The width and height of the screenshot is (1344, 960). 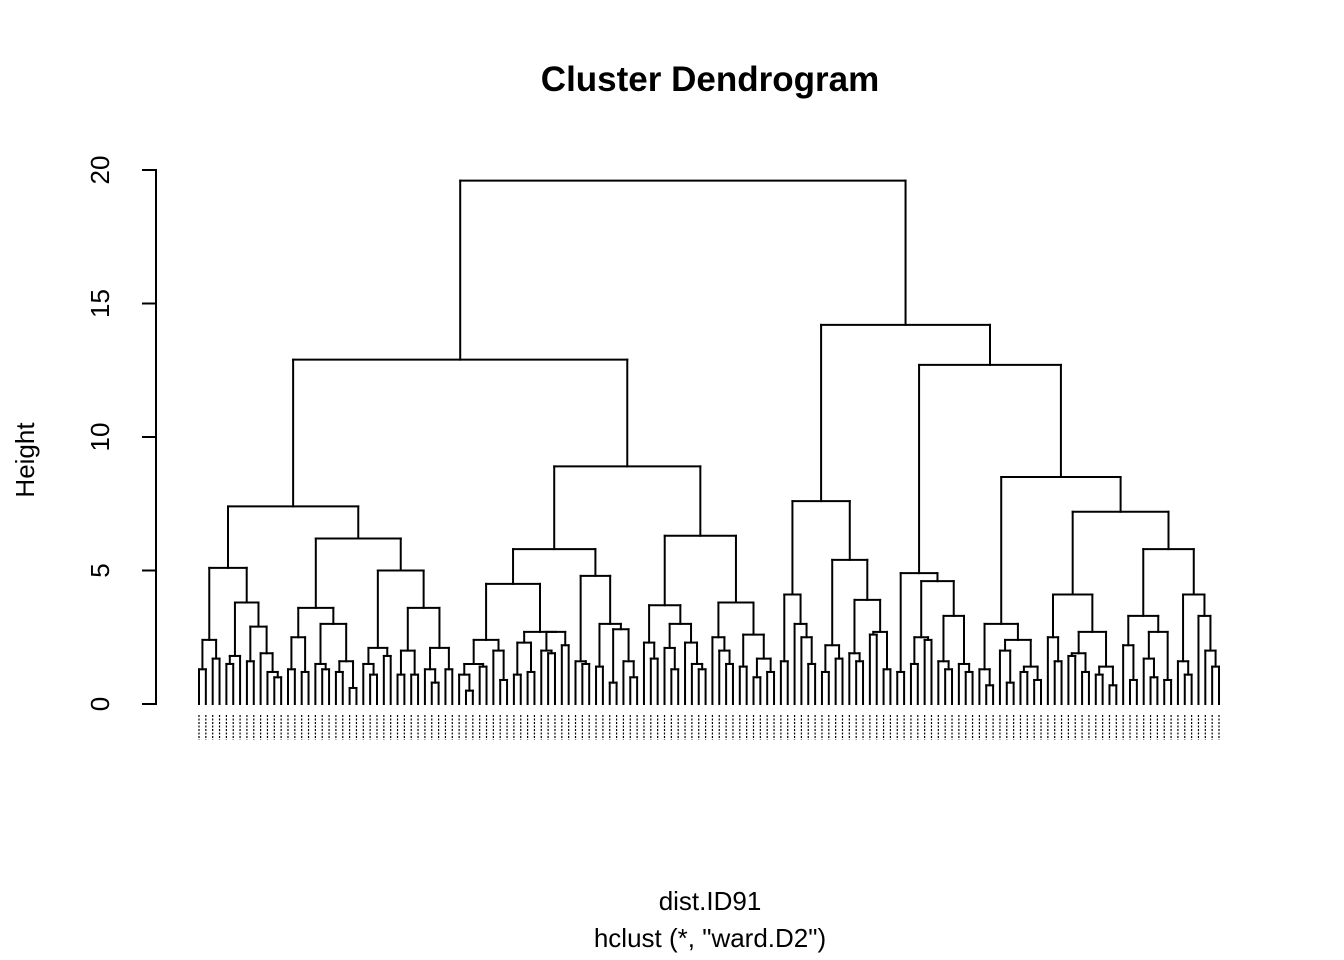 I want to click on leaf-labels, so click(x=709, y=727).